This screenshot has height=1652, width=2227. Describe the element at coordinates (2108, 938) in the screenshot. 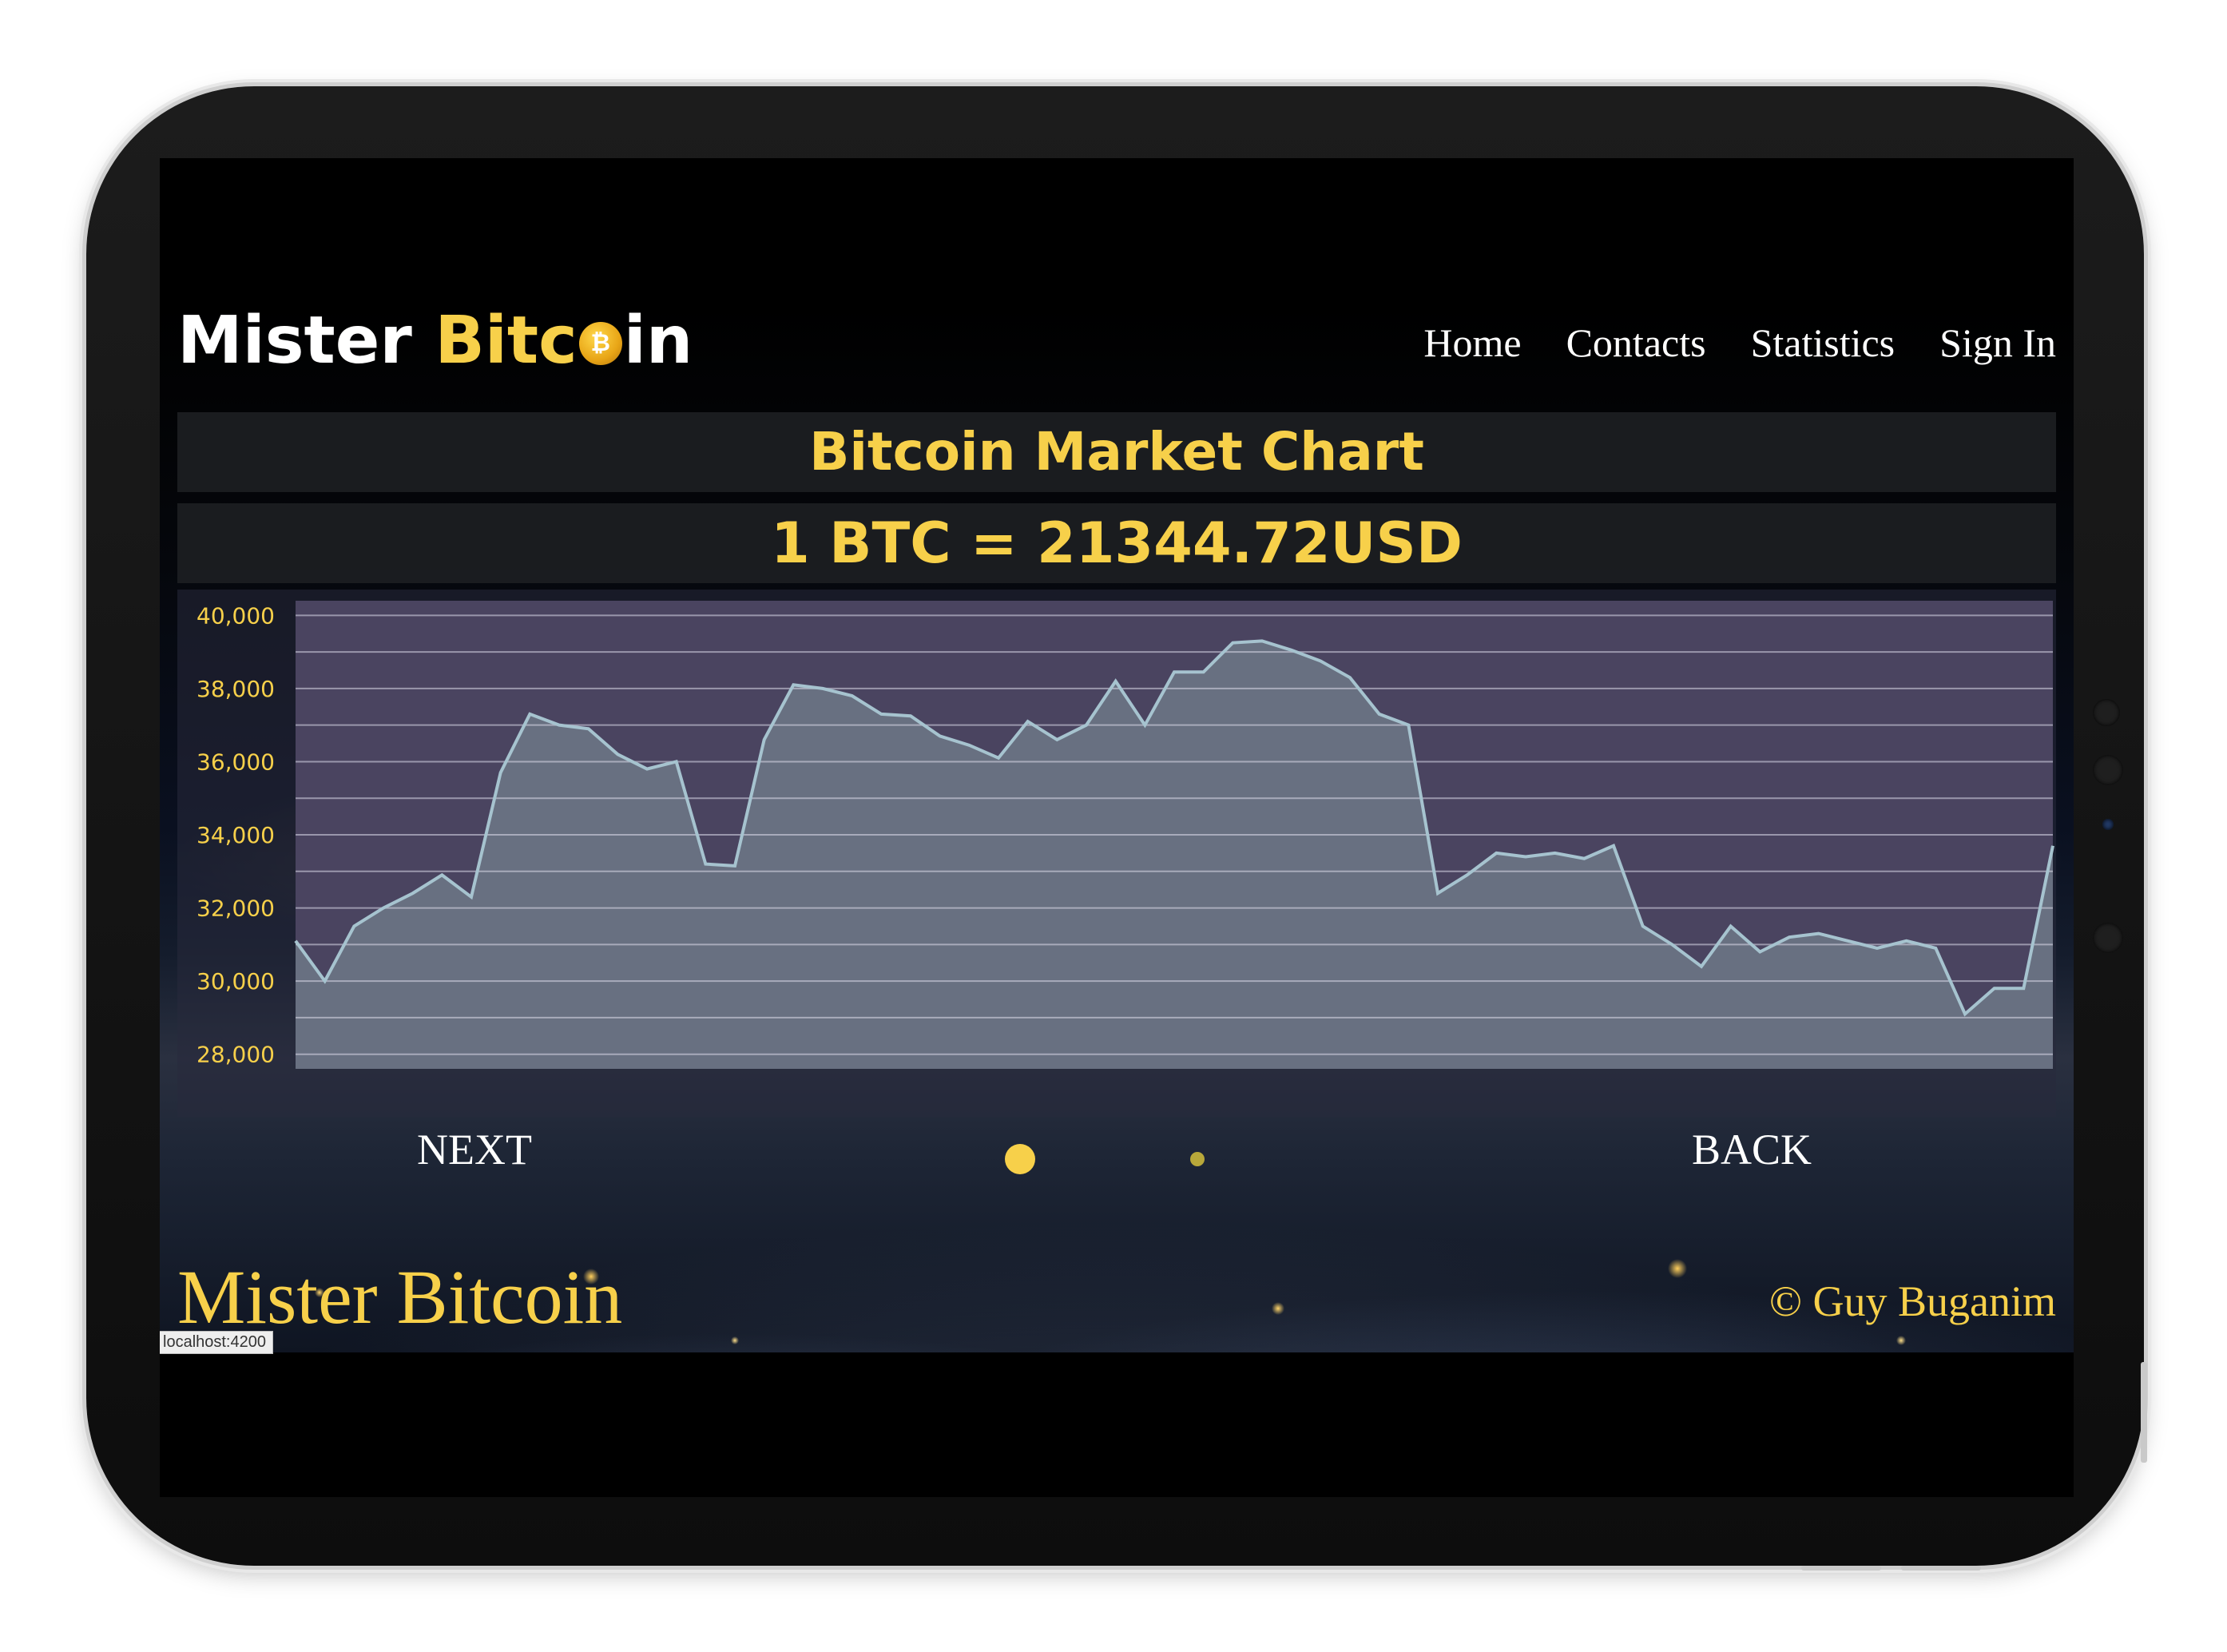

I see `camera-flash` at that location.